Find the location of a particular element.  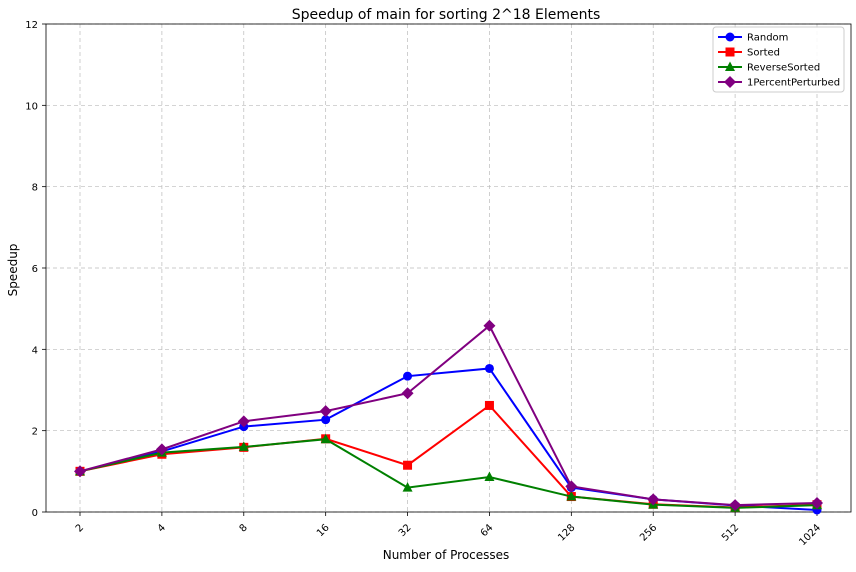

y-tick-label: 6 is located at coordinates (35, 269).